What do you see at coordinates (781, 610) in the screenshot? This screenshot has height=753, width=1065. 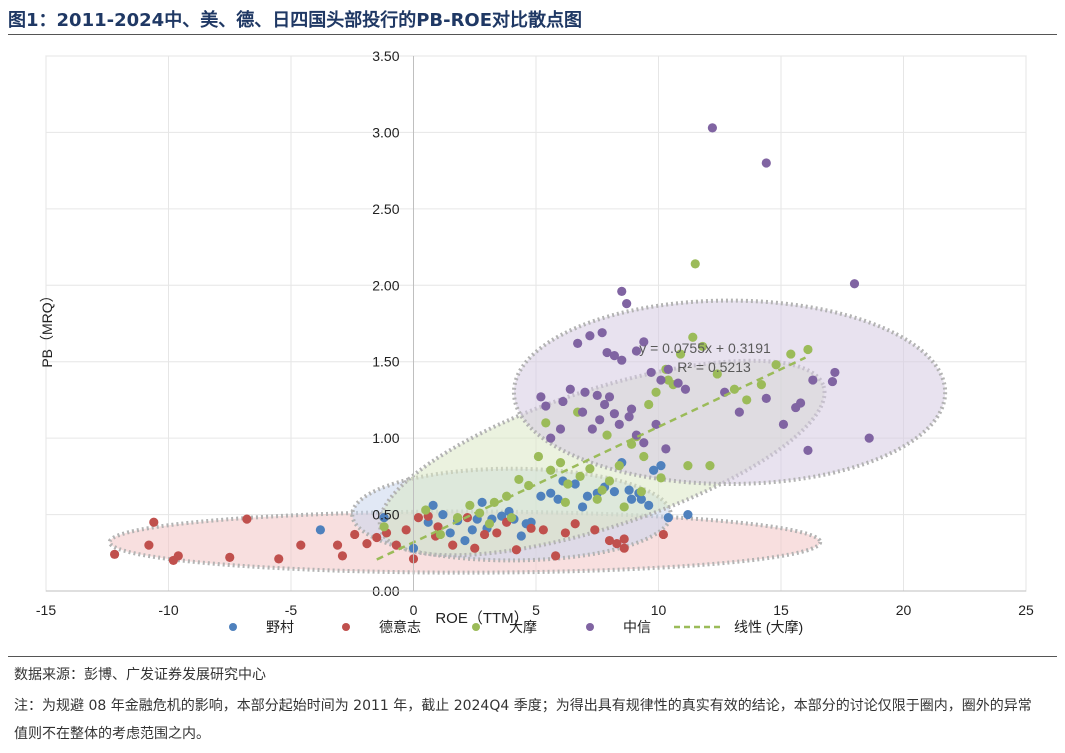 I see `x-tick-label: 15` at bounding box center [781, 610].